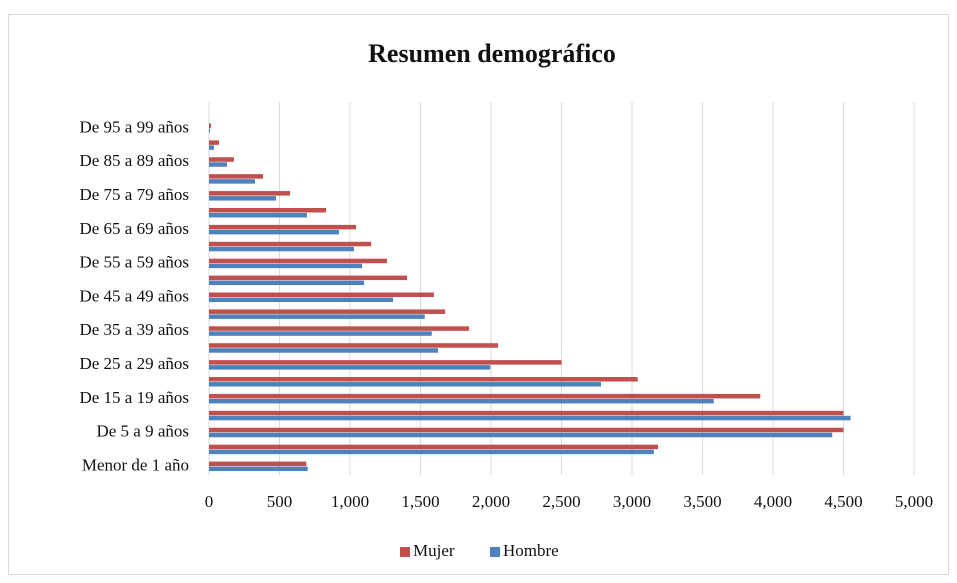  I want to click on y-tick-label: De 25 a 29 años, so click(134, 363).